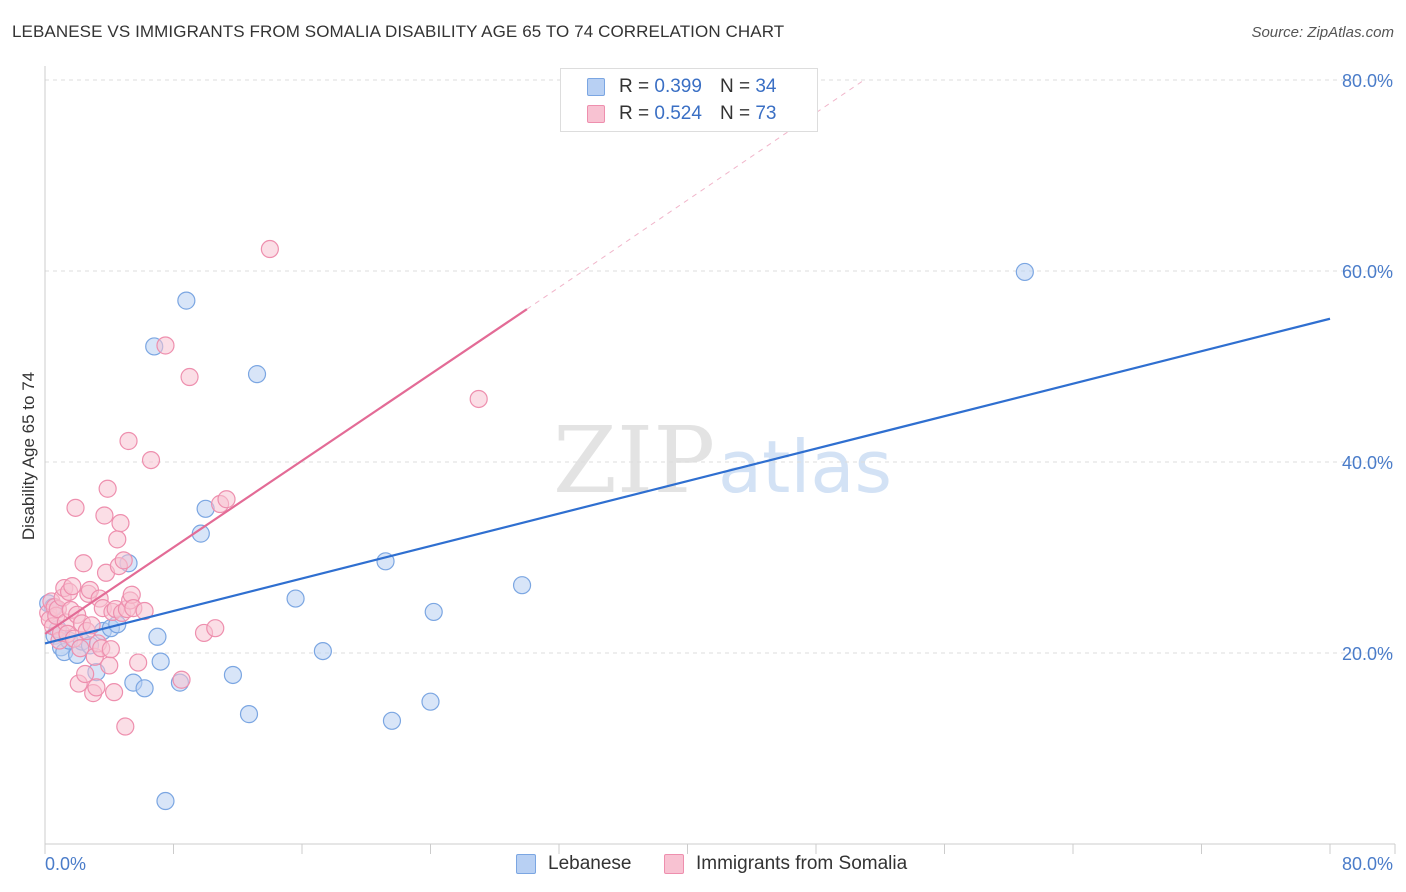 The image size is (1406, 892). I want to click on legend-r-value: 0.399, so click(678, 86).